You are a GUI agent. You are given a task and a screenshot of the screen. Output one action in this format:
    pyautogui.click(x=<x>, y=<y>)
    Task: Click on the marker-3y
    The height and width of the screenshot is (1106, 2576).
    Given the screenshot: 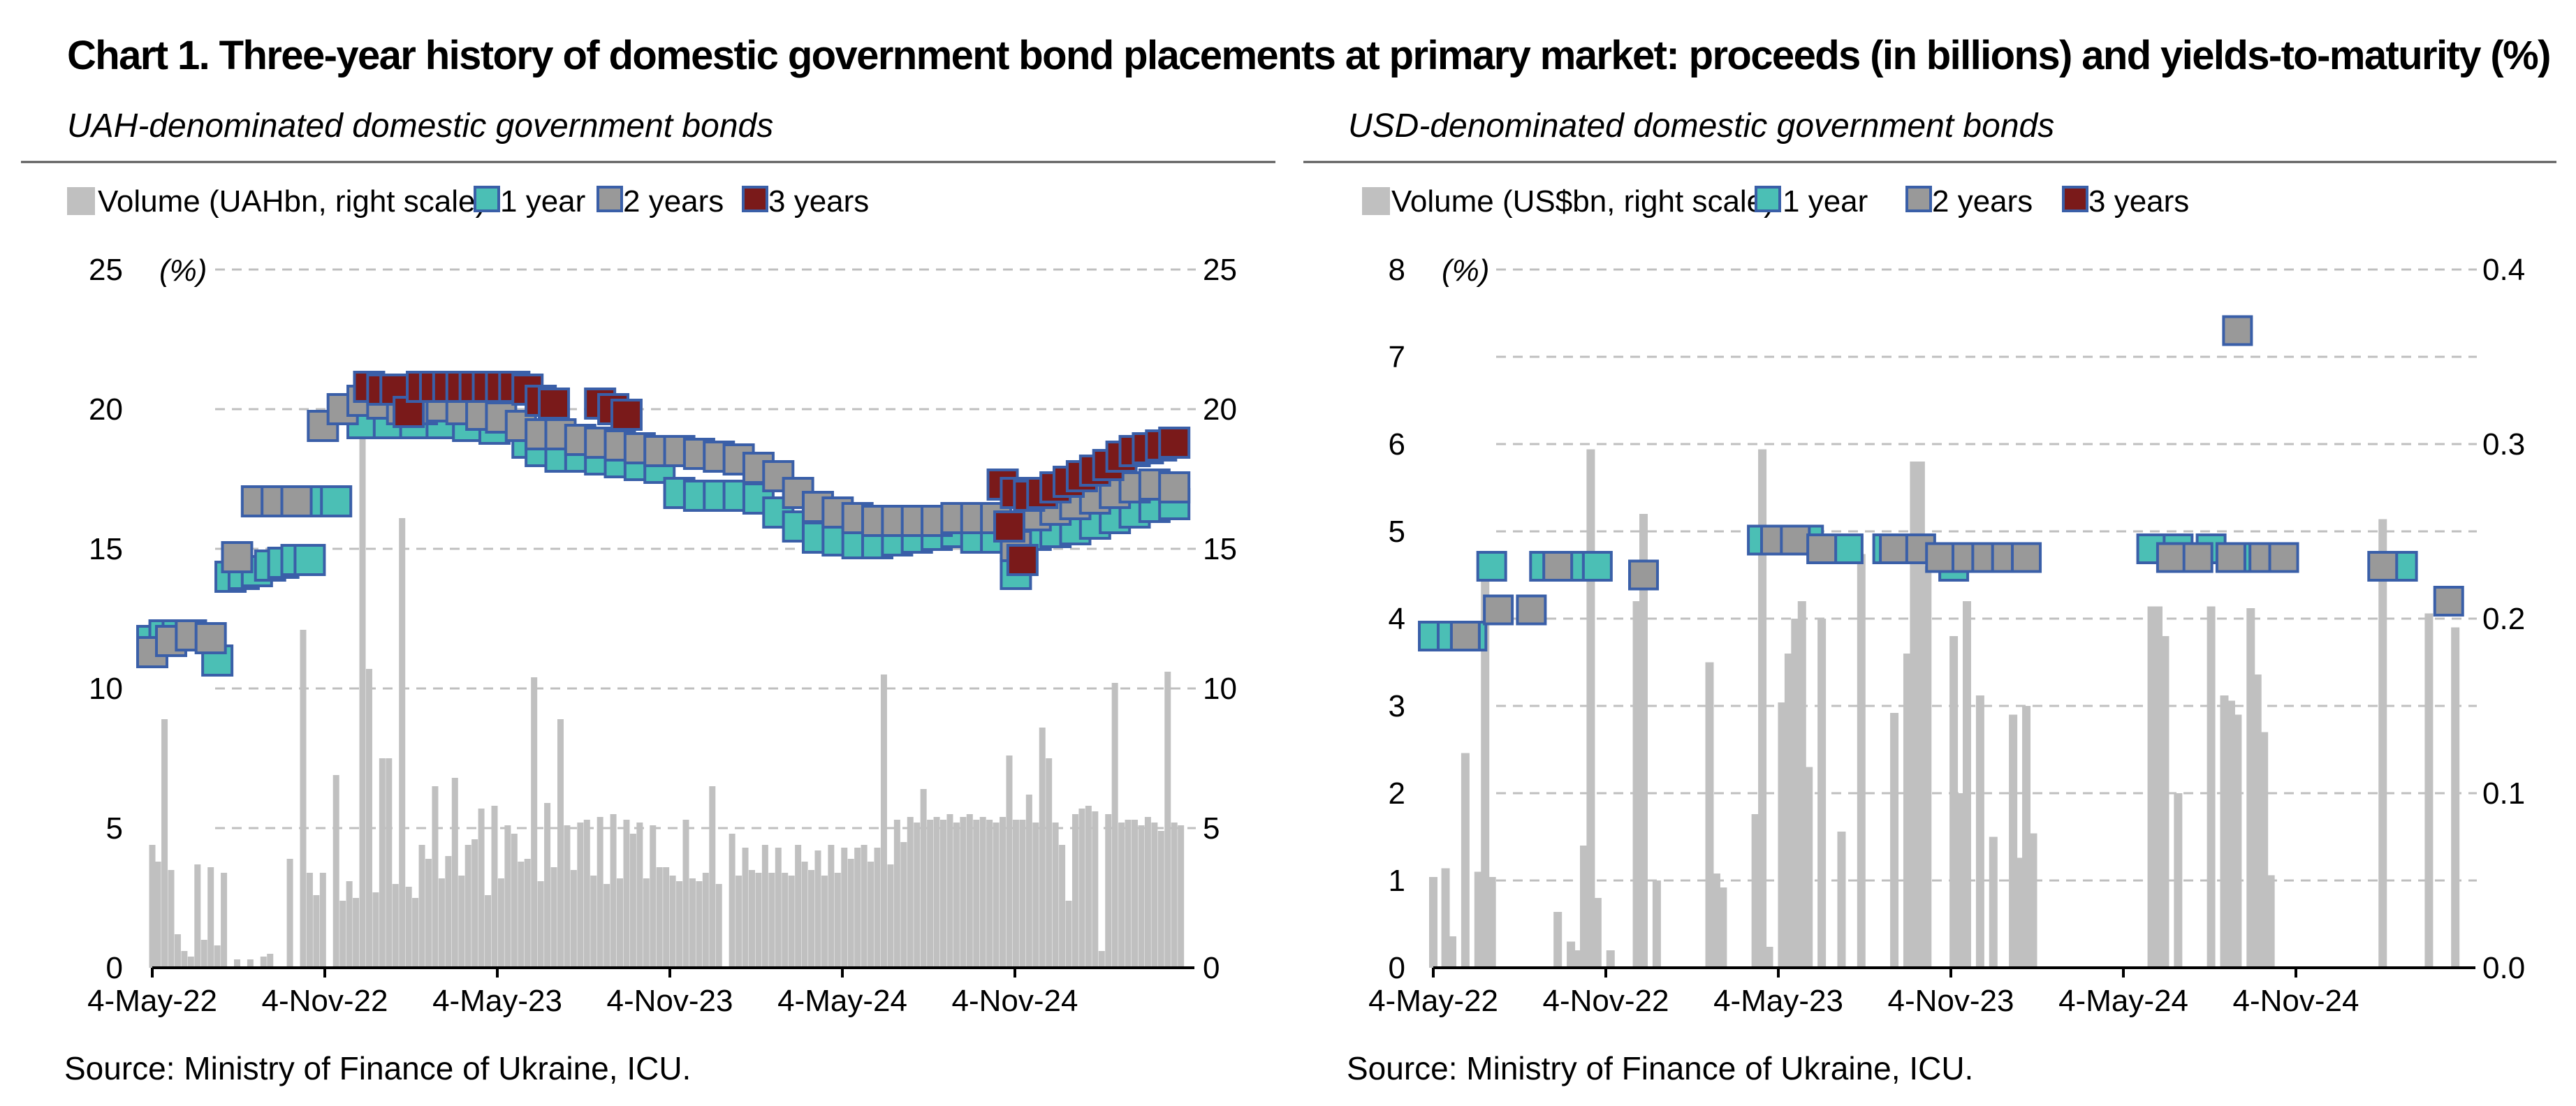 What is the action you would take?
    pyautogui.click(x=1174, y=443)
    